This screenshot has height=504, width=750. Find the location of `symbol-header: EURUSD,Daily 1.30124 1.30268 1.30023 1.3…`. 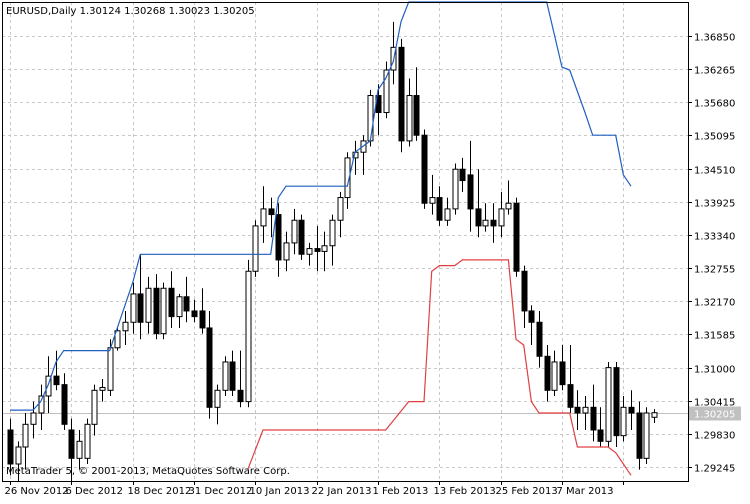

symbol-header: EURUSD,Daily 1.30124 1.30268 1.30023 1.3… is located at coordinates (130, 11).